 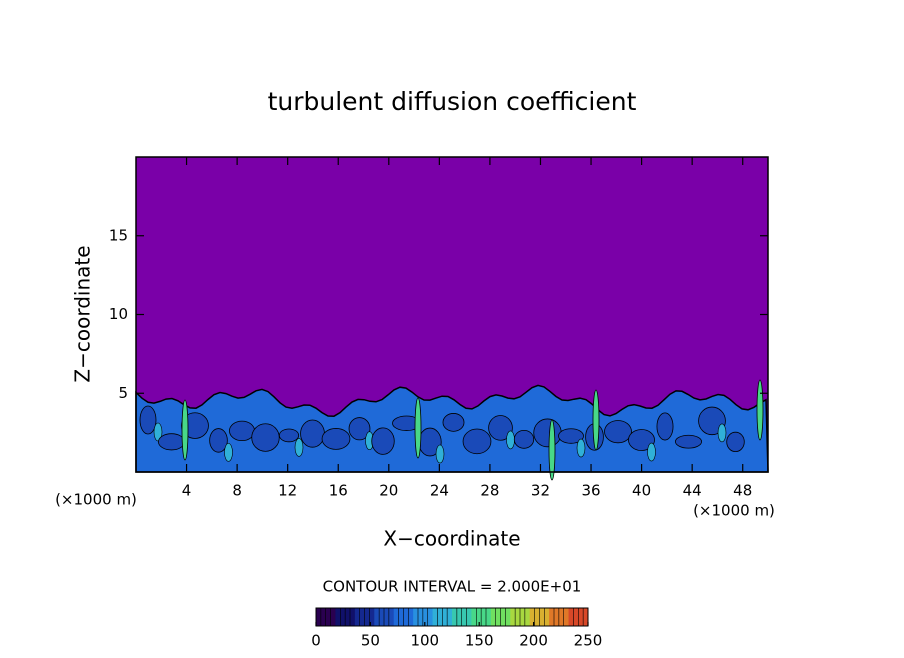 I want to click on colorbar-tick-label: 0, so click(x=316, y=641).